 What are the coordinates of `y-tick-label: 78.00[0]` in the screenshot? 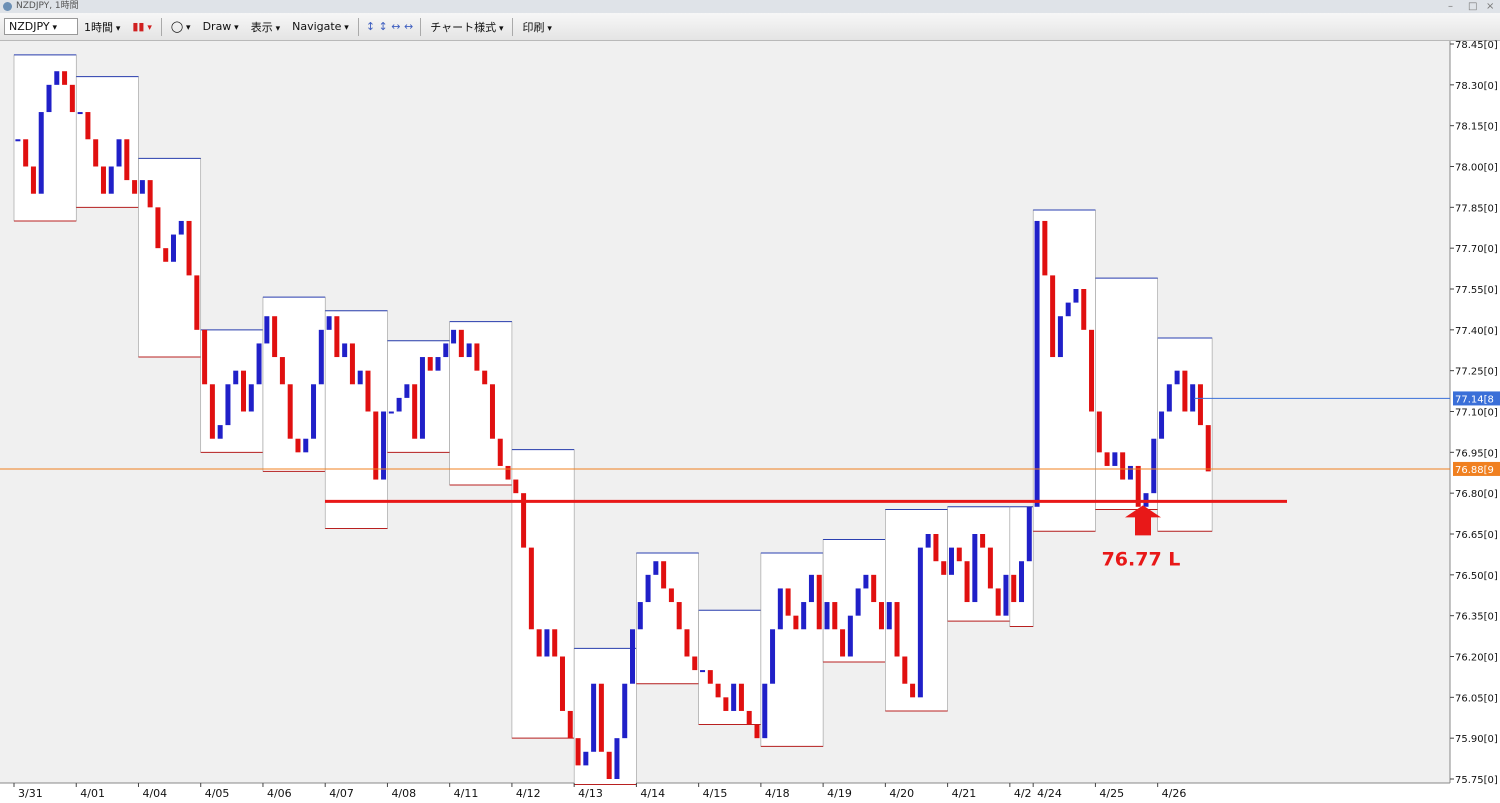 It's located at (1476, 168).